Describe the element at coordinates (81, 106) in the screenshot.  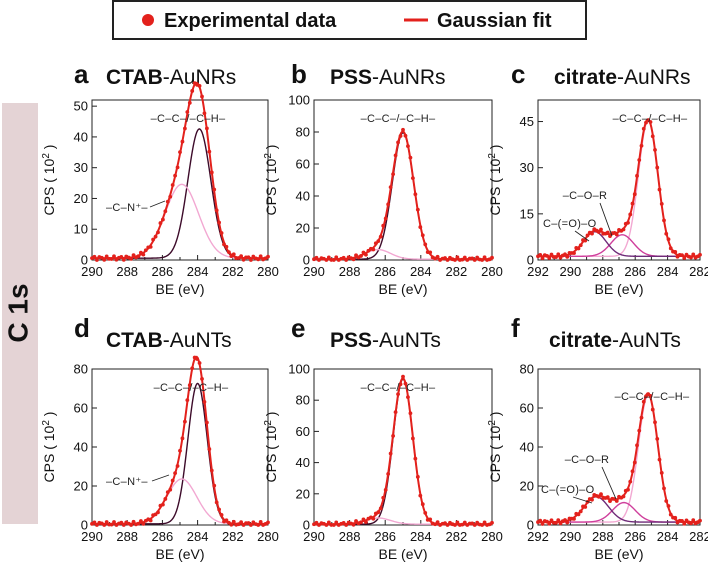
I see `y-tick-label: 50` at that location.